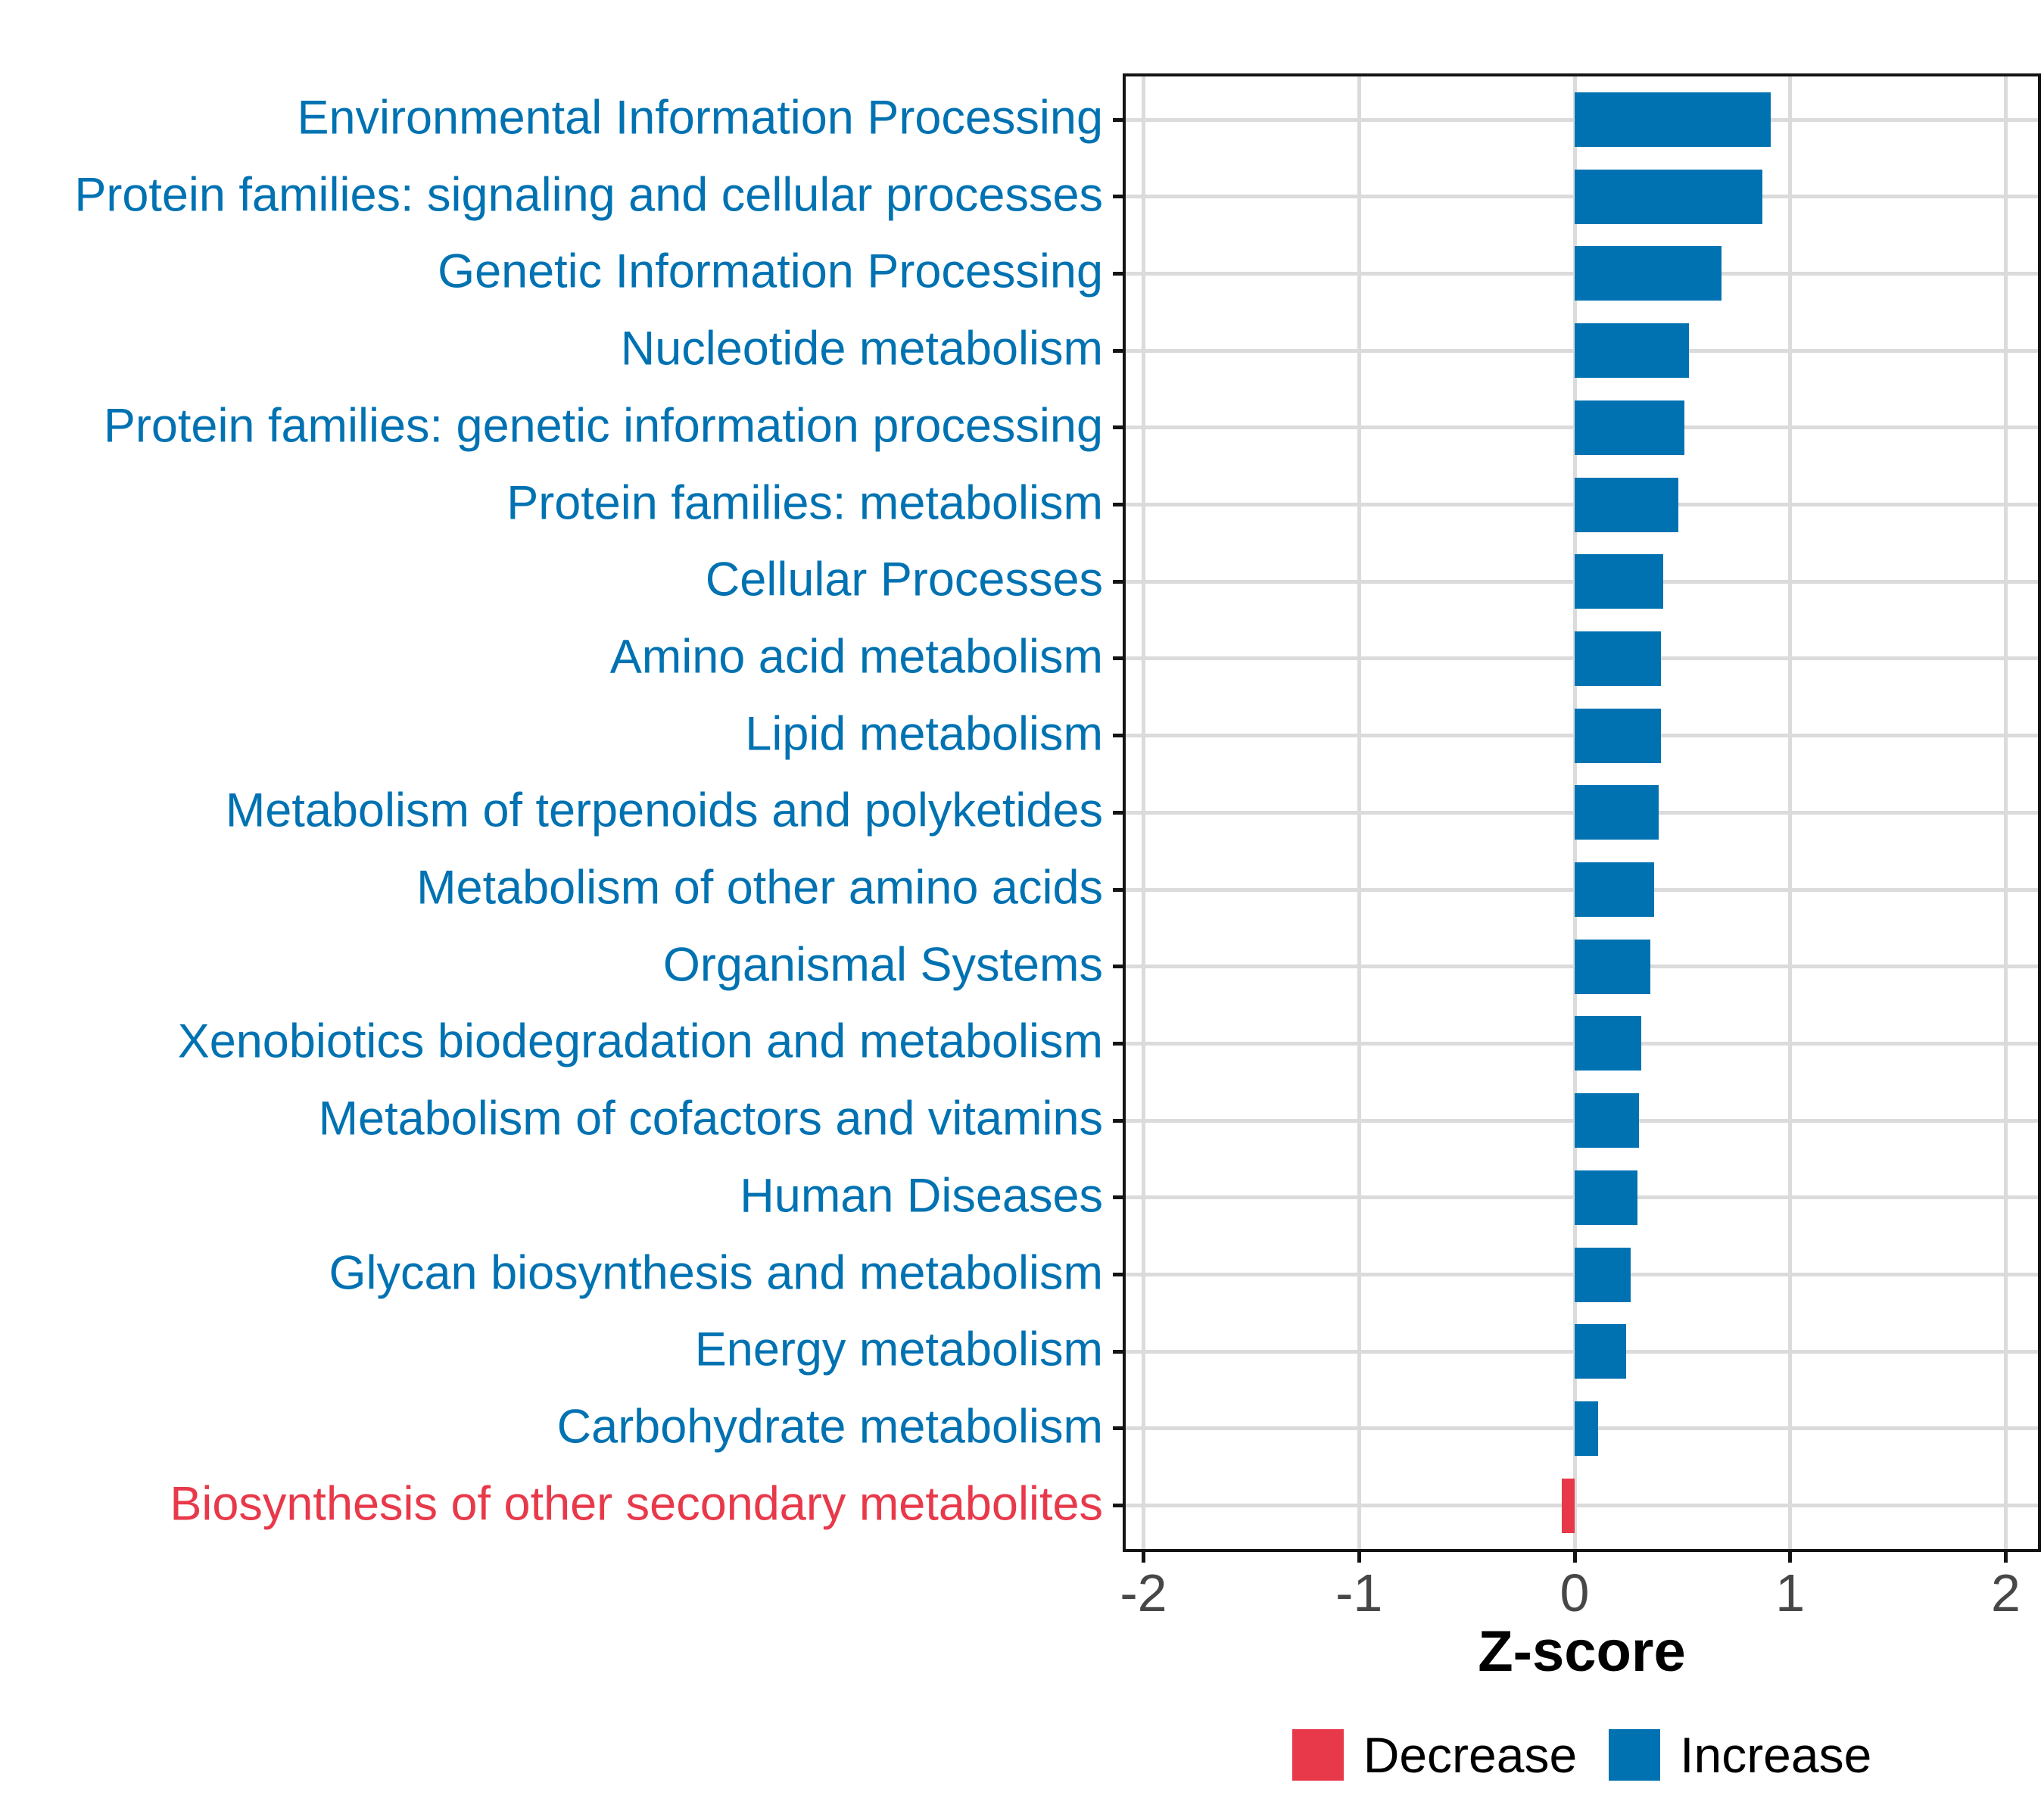 The width and height of the screenshot is (2044, 1817). What do you see at coordinates (770, 271) in the screenshot?
I see `y-axis-category-label: Genetic Information Processing` at bounding box center [770, 271].